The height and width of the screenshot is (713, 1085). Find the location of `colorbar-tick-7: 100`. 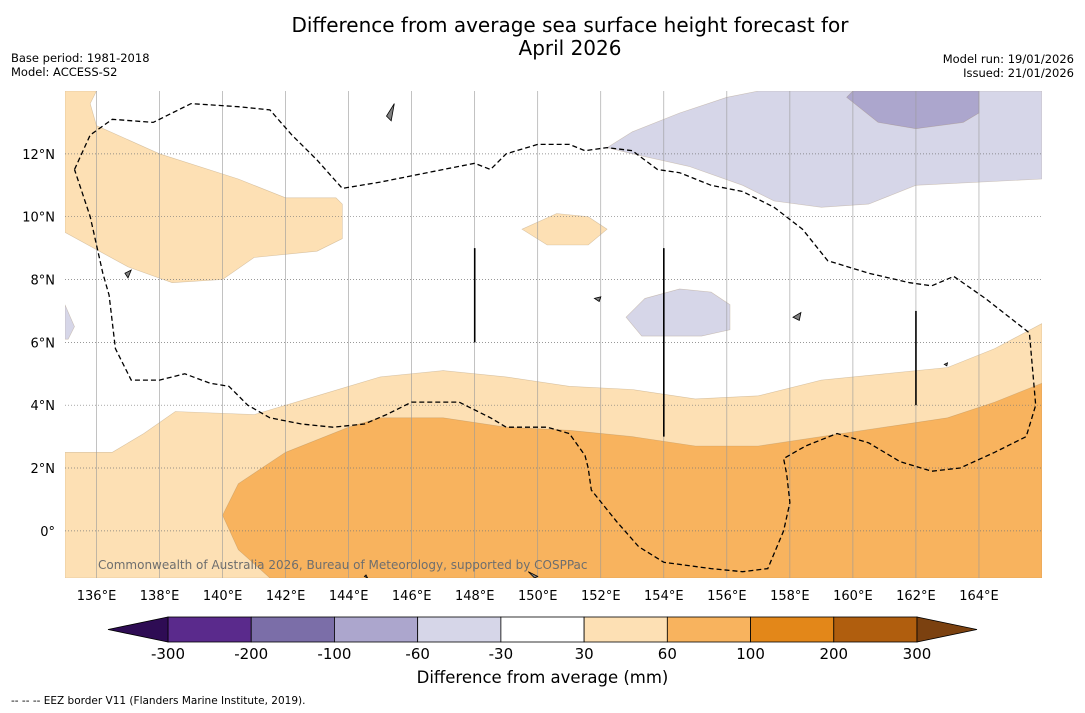

colorbar-tick-7: 100 is located at coordinates (750, 654).